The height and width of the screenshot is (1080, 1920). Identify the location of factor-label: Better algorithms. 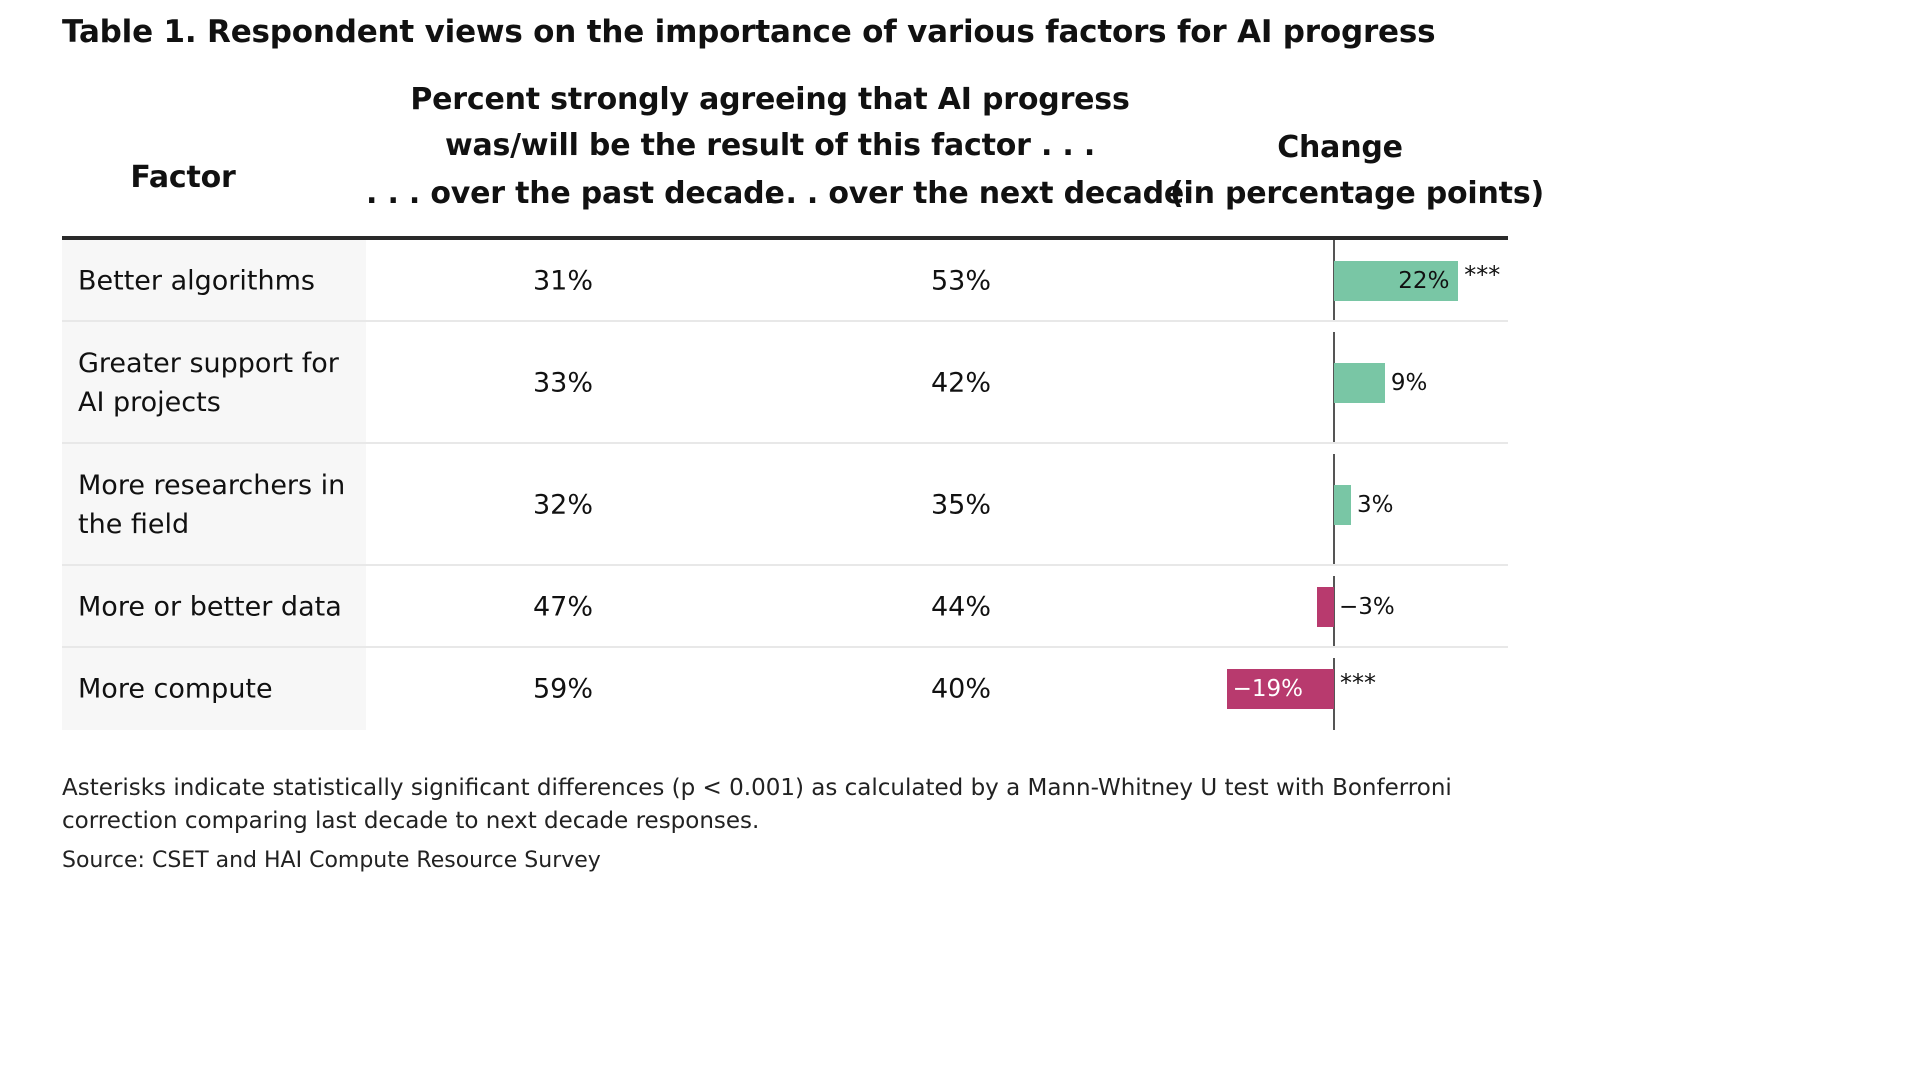
(196, 281).